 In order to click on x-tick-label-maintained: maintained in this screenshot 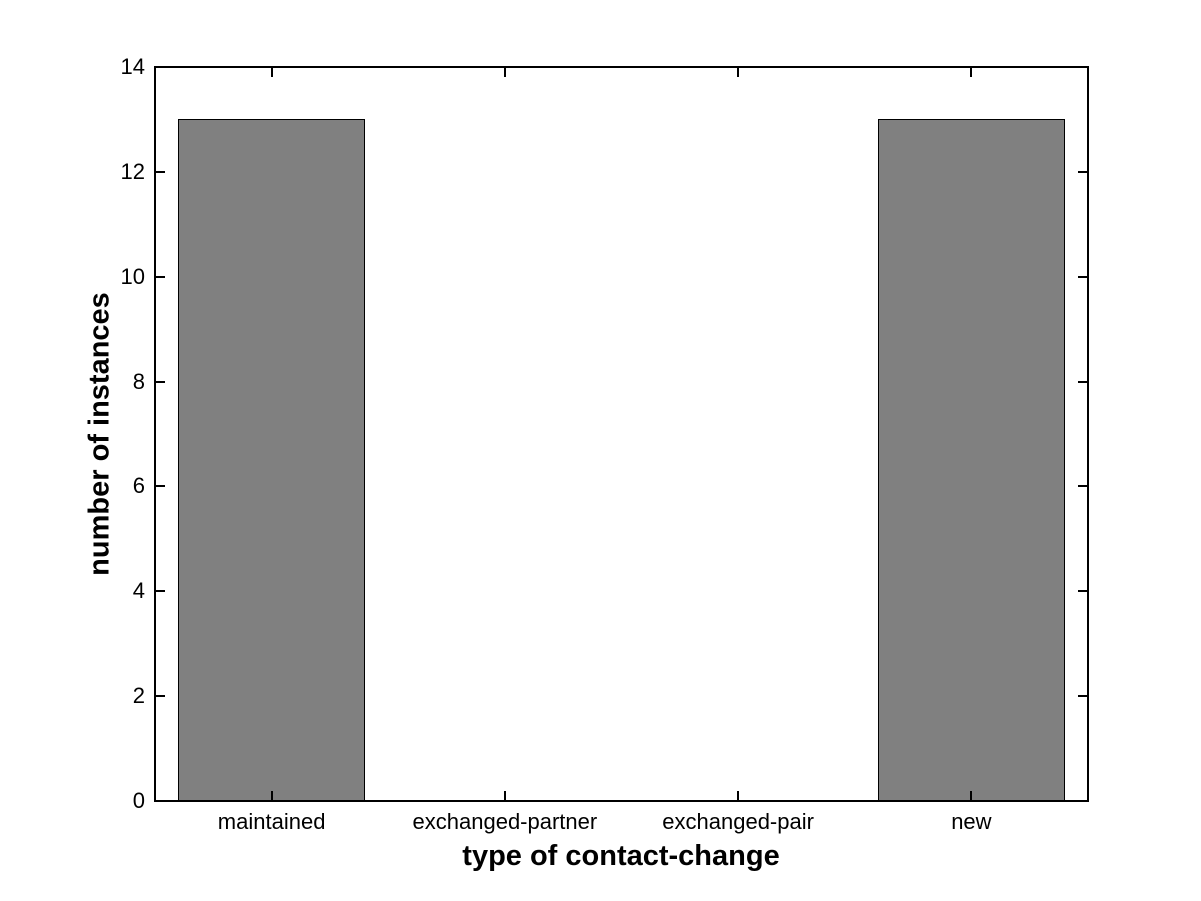, I will do `click(271, 821)`.